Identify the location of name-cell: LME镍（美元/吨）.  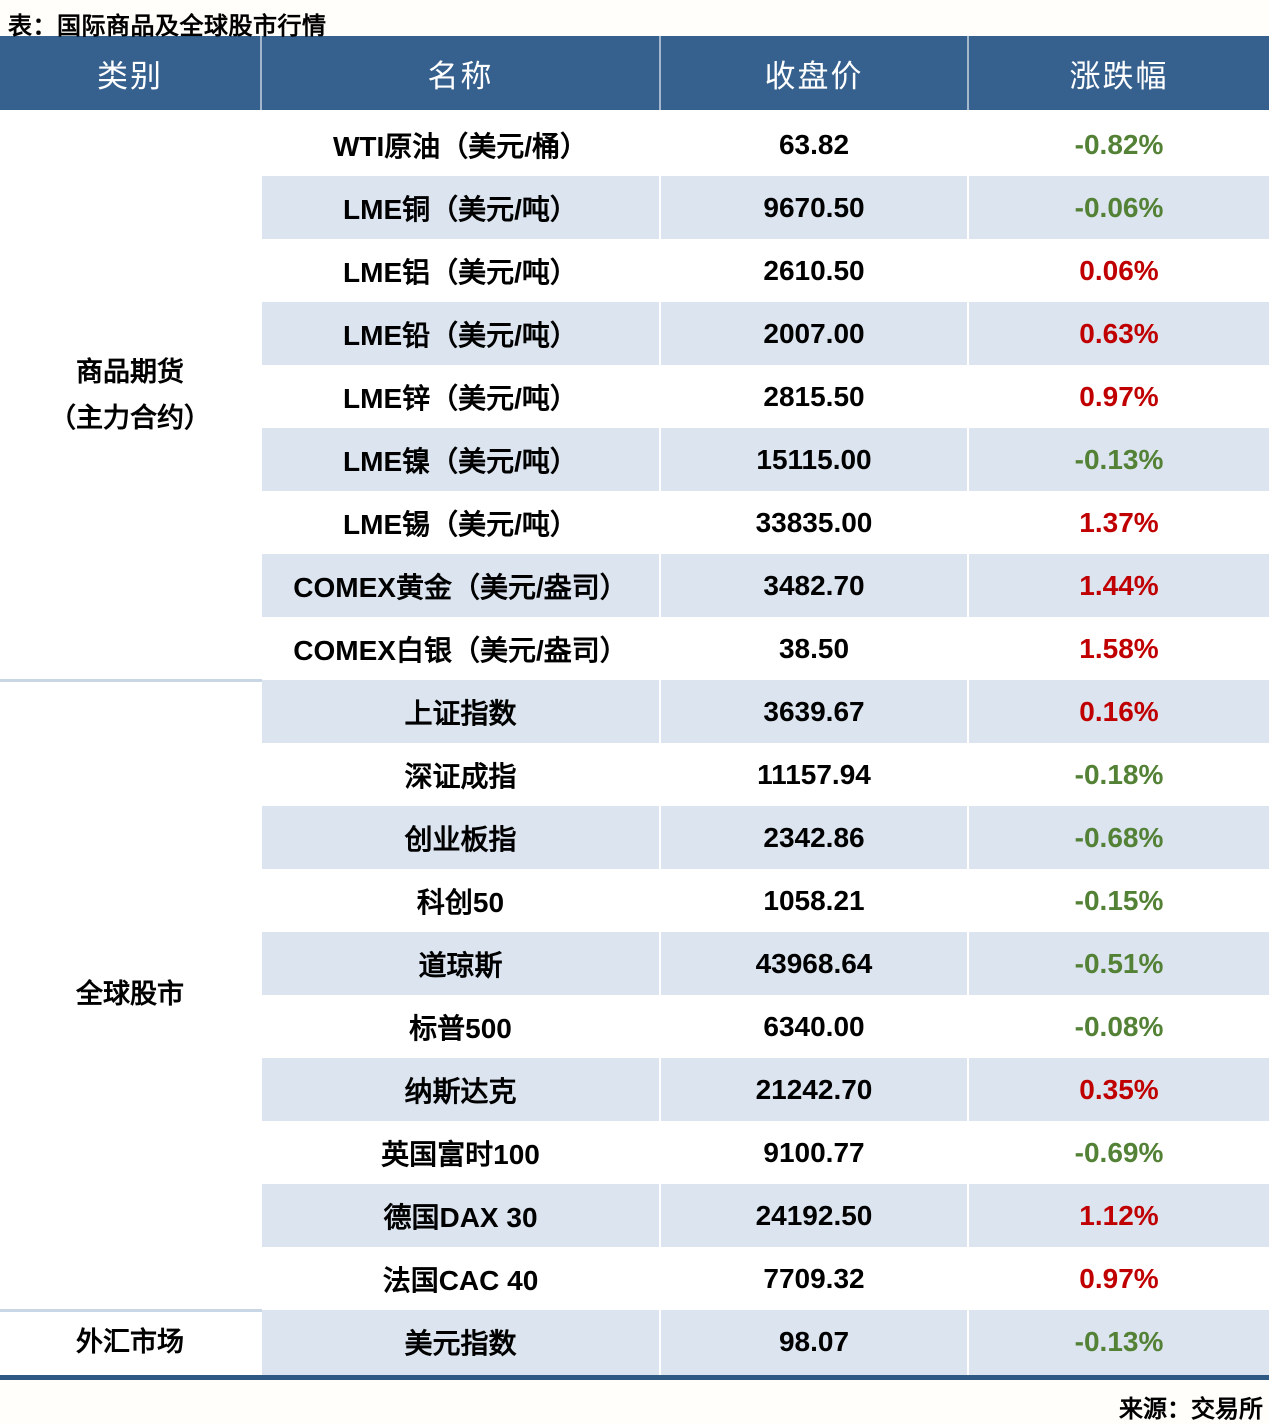
(460, 459).